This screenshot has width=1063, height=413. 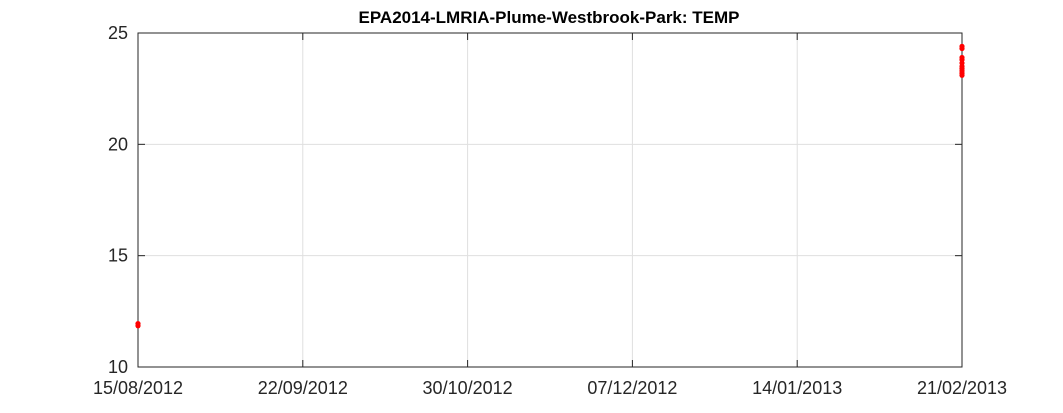 What do you see at coordinates (118, 256) in the screenshot?
I see `y-tick-label: 15` at bounding box center [118, 256].